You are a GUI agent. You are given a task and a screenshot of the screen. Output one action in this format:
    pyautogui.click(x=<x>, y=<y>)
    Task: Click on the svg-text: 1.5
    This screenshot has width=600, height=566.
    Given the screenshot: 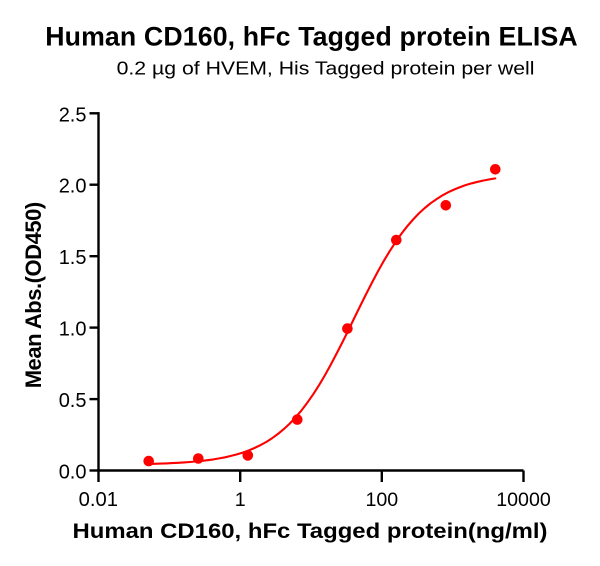 What is the action you would take?
    pyautogui.click(x=73, y=258)
    